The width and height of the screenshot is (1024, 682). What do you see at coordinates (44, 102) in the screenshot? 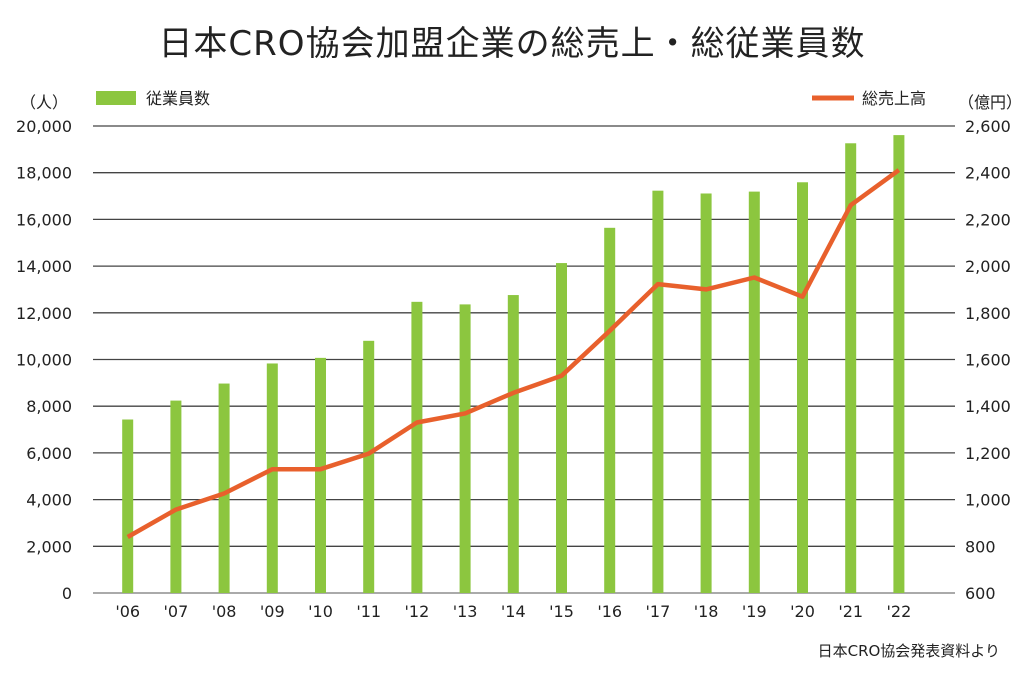
I see `left-axis-unit: （人）` at bounding box center [44, 102].